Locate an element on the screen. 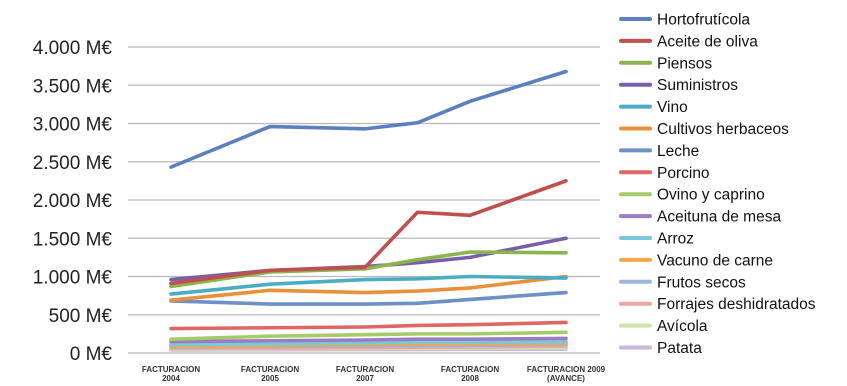 The height and width of the screenshot is (386, 847). legend-item: Patata is located at coordinates (661, 348).